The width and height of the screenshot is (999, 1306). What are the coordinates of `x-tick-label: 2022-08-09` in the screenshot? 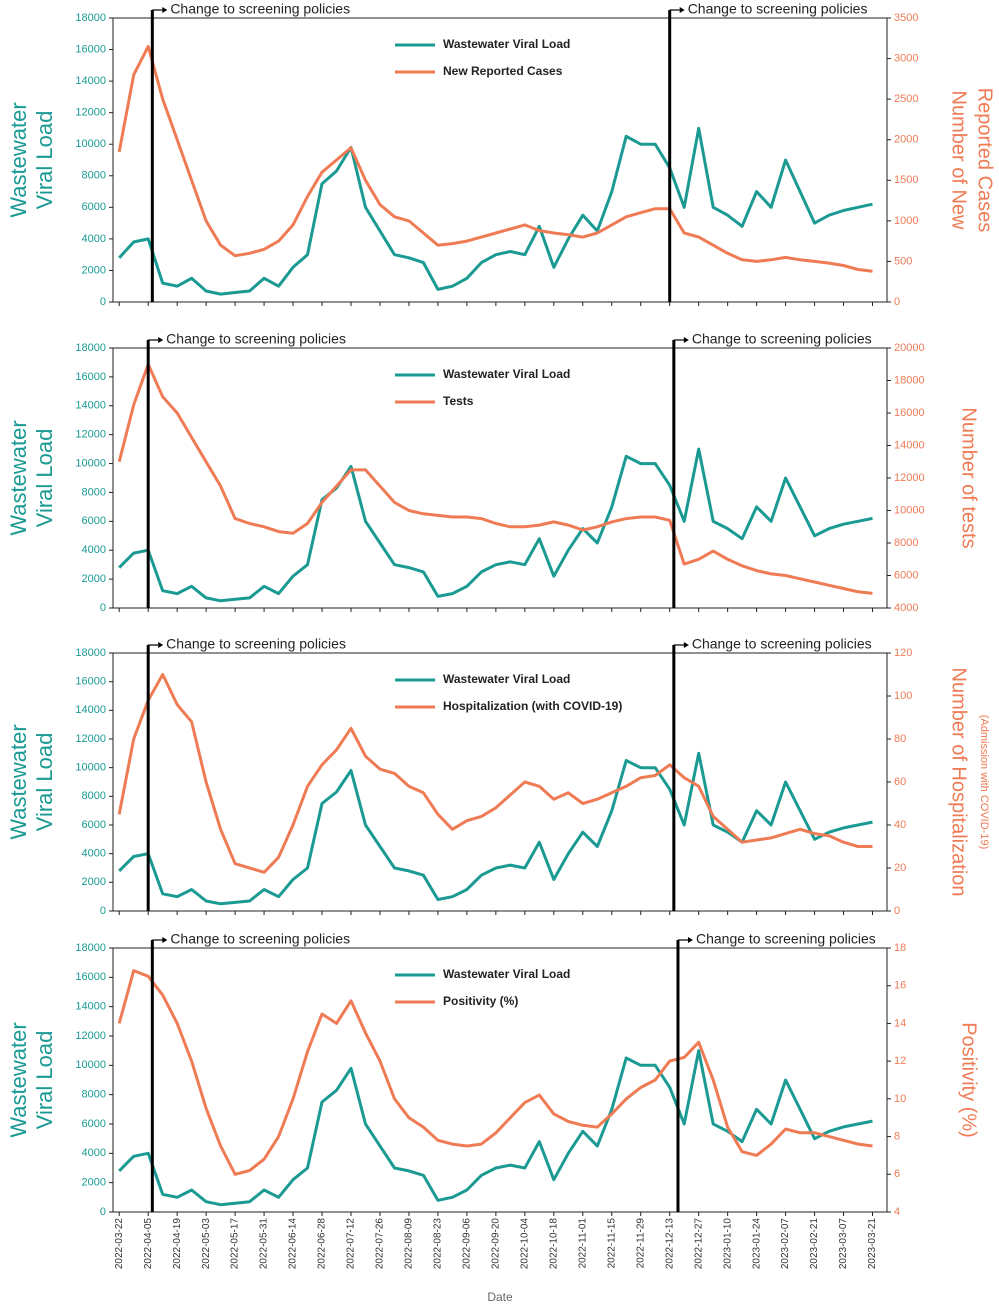 It's located at (409, 1244).